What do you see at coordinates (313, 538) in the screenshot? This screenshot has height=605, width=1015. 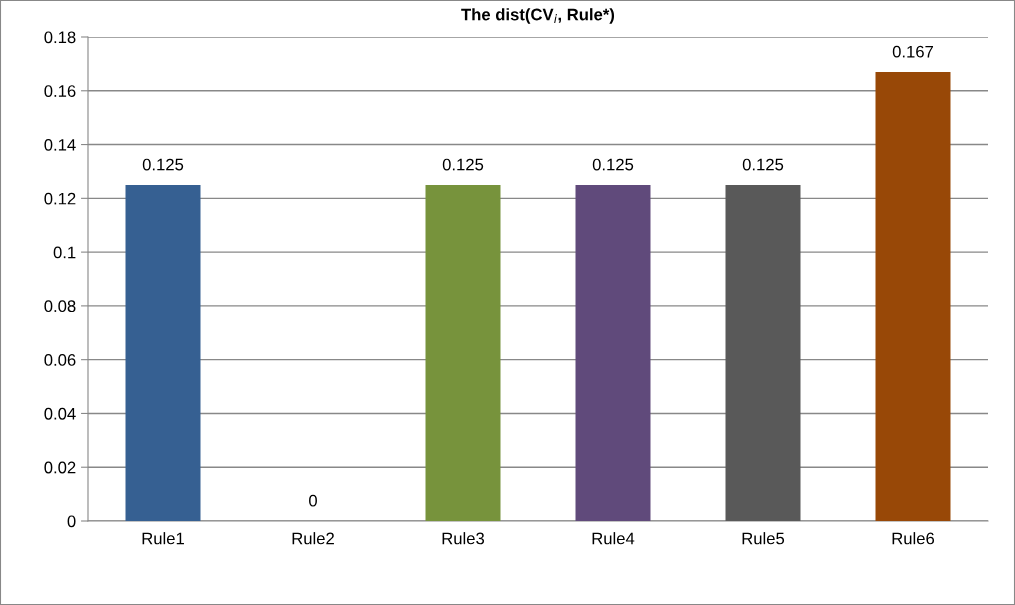 I see `x-tick-label: Rule2` at bounding box center [313, 538].